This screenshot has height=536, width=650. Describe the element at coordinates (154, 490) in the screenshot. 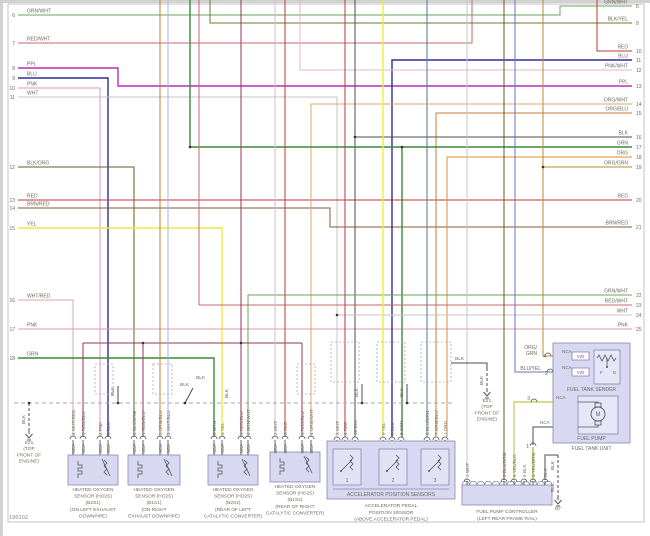

I see `component-caption: HEATED OXYGEN` at that location.